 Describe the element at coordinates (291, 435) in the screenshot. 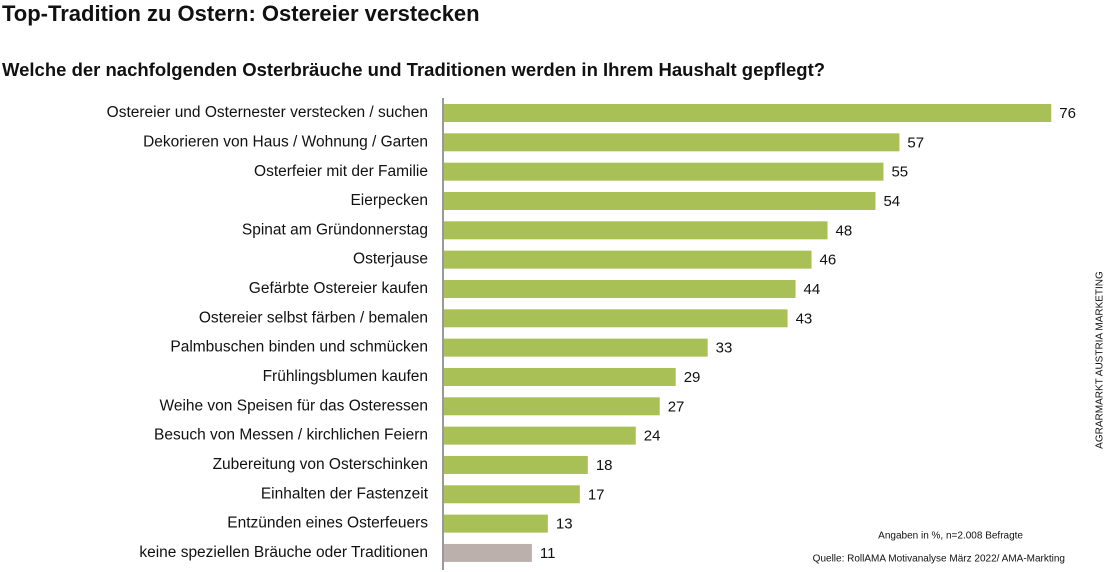

I see `category-label: Besuch von Messen / kirchlichen Feiern` at that location.